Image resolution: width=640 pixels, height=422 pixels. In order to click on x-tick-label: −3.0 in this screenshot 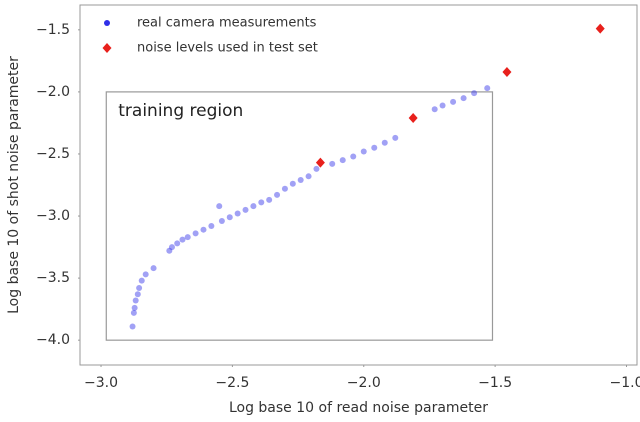, I will do `click(101, 383)`.